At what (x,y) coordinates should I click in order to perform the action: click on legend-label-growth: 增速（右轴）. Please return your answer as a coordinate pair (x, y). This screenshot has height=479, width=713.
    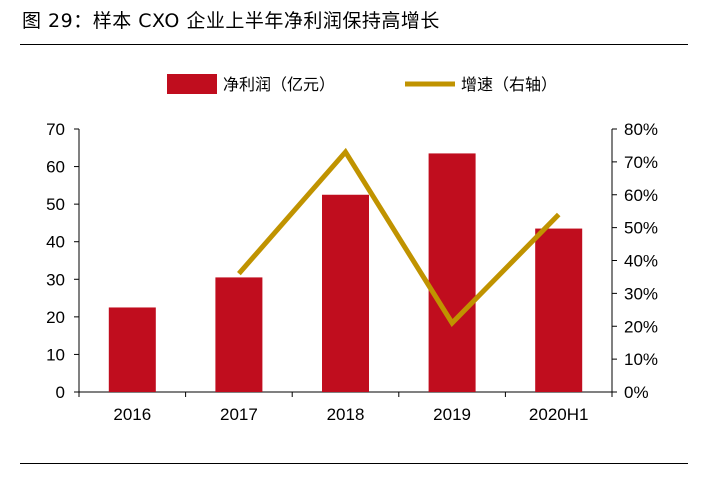
    Looking at the image, I should click on (509, 85).